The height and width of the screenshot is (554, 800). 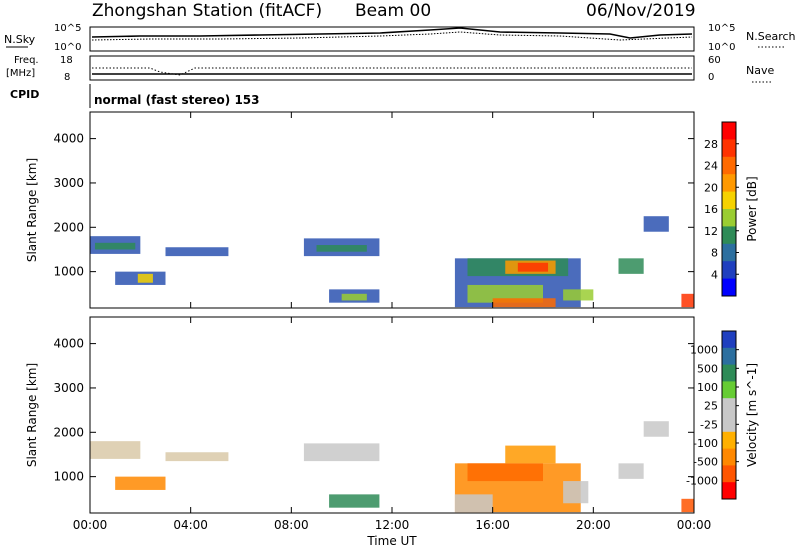 I want to click on noise-right-tick-bottom: 10^0, so click(x=721, y=47).